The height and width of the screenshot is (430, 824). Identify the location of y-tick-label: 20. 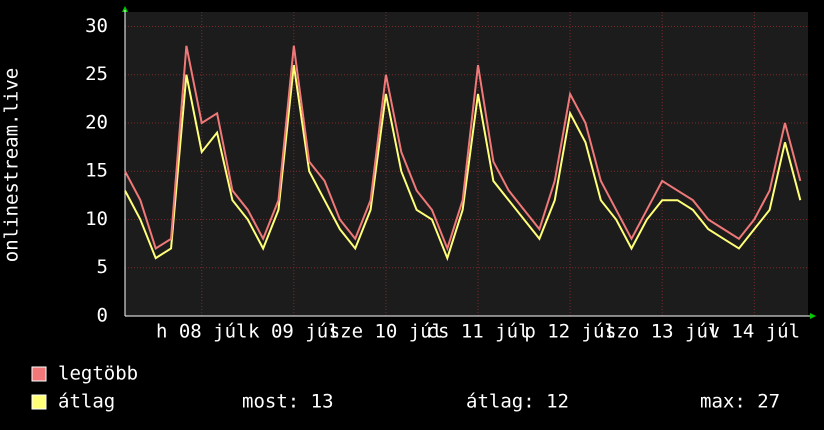
(96, 122).